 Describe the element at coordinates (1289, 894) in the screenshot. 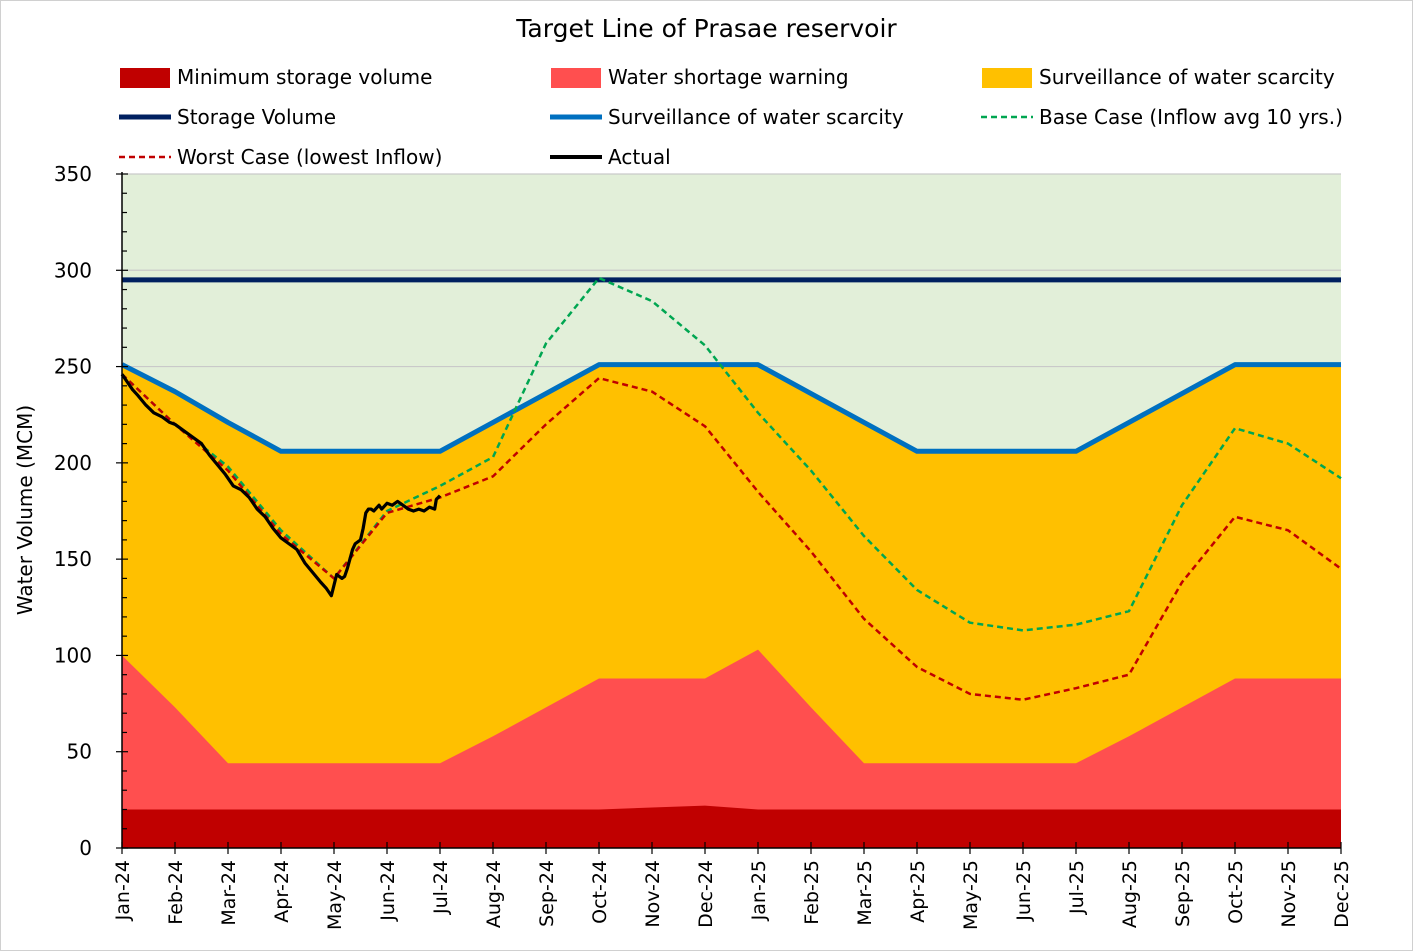

I see `x-tick-label: Nov-25` at that location.